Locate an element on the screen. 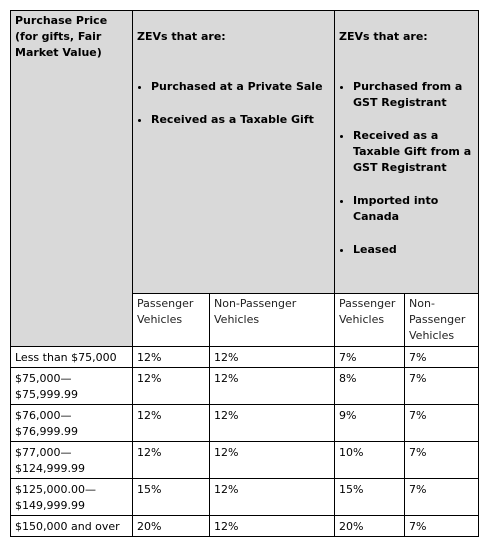  data-row: $77,000— $124,999.99 12% 12% 10% 7% is located at coordinates (245, 460).